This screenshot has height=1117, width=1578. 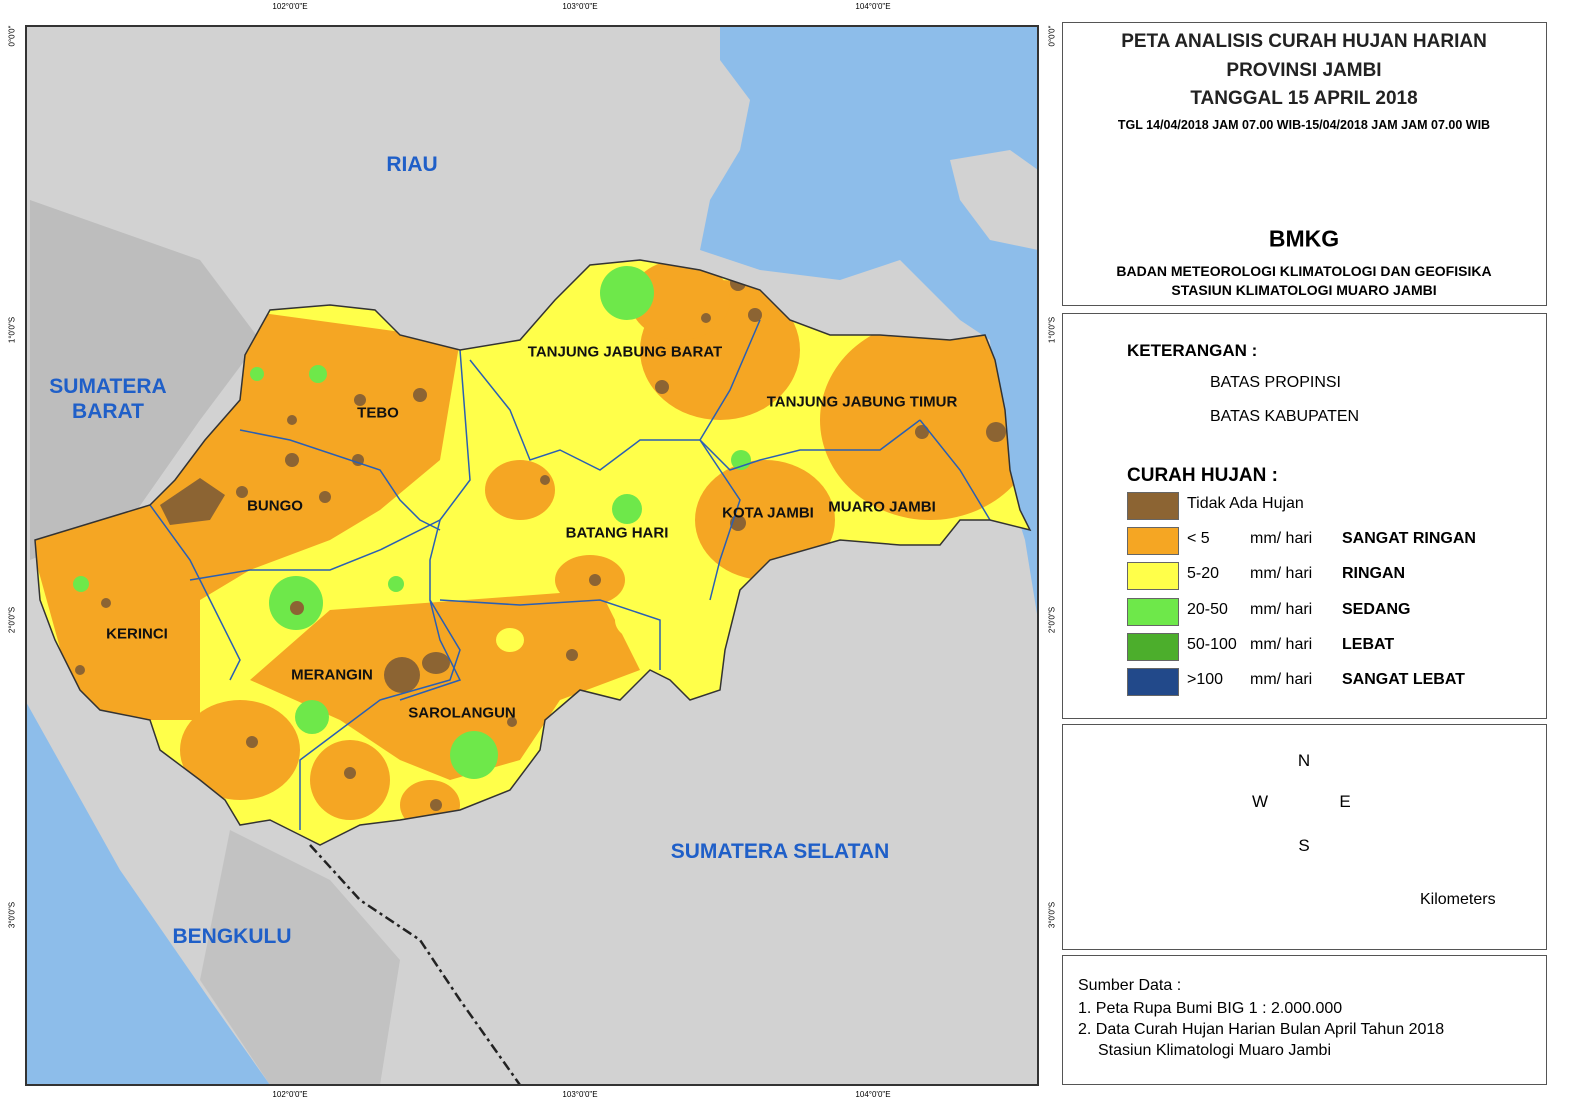 I want to click on region-label: SUMATERA BARAT, so click(x=108, y=399).